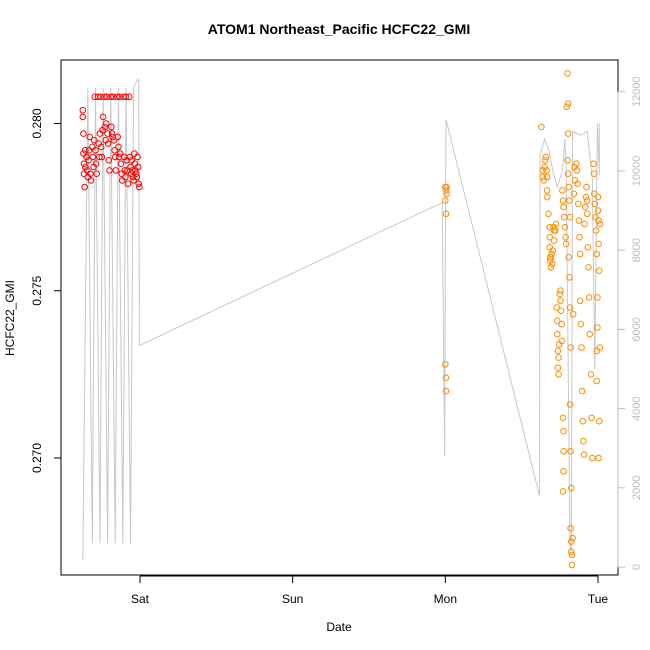 The image size is (650, 650). I want to click on y2-tick-label: 6000, so click(637, 329).